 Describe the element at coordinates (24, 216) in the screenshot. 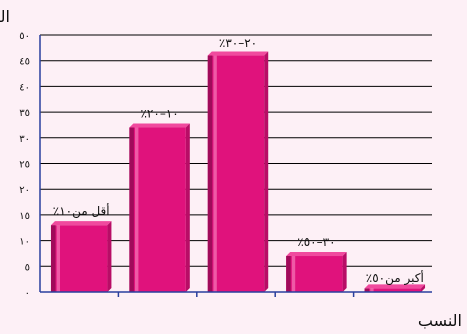

I see `y-tick-label-3: ١٥` at that location.